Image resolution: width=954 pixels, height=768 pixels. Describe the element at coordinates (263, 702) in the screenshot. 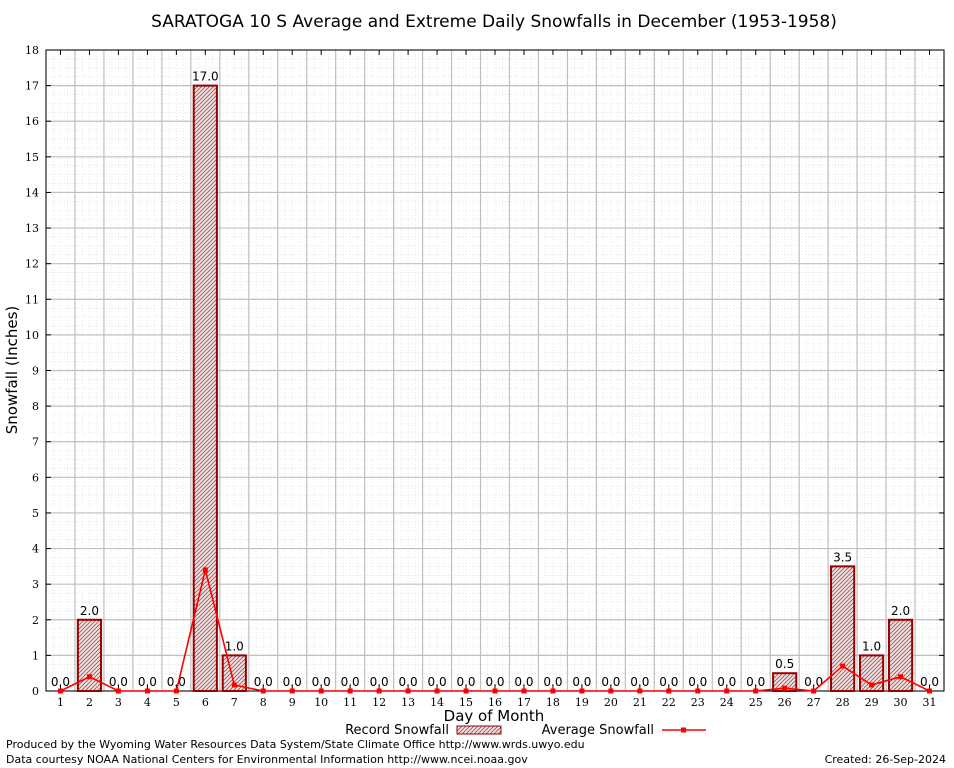

I see `x-tick-label: 8` at that location.